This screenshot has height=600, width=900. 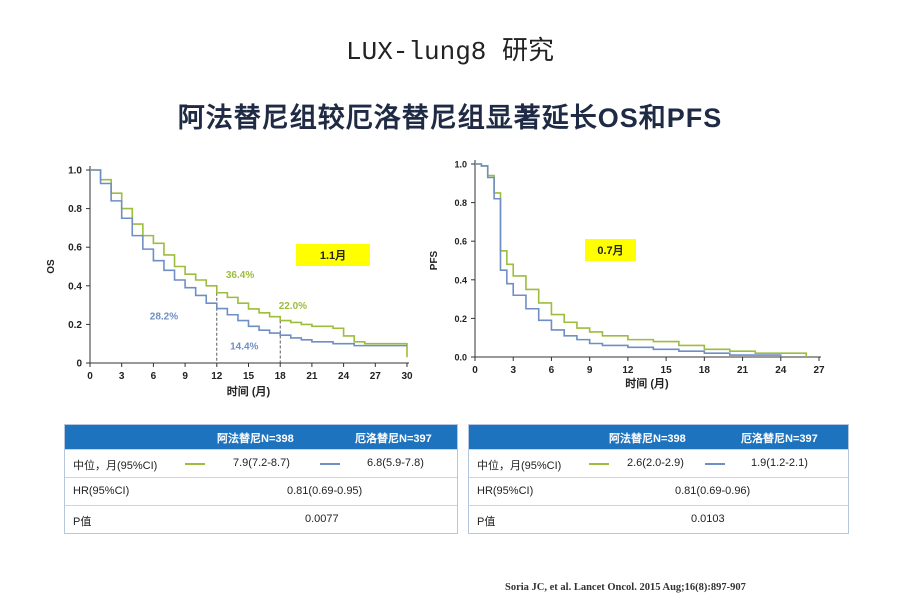 I want to click on os-highlight-label: 1.1月, so click(x=333, y=255).